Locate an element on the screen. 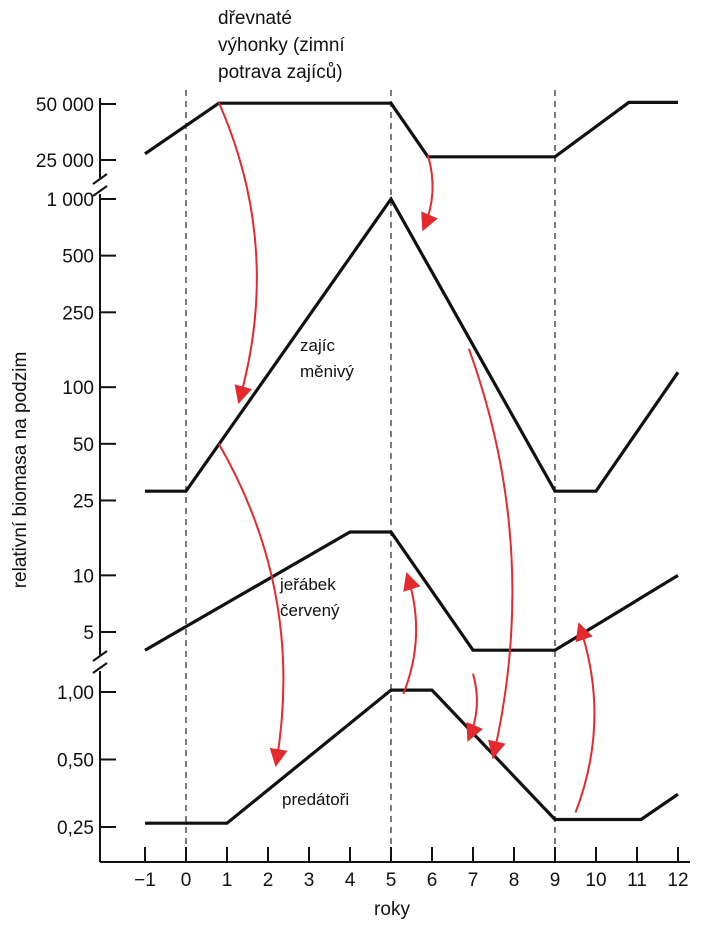  series-label: potrava zajíců) is located at coordinates (280, 72).